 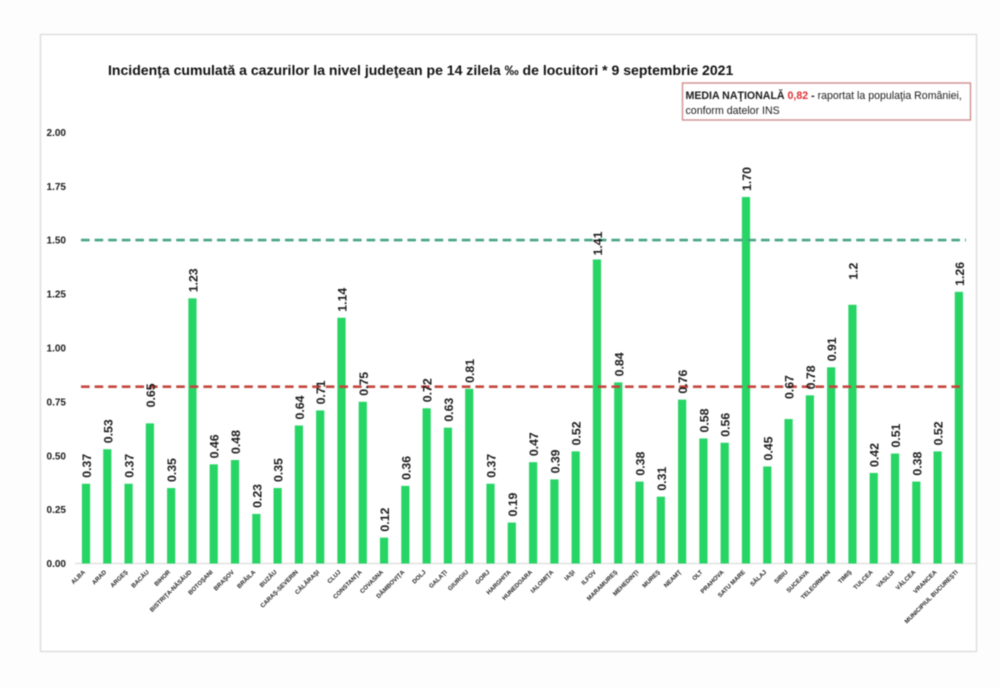 What do you see at coordinates (428, 390) in the screenshot?
I see `svg-text: 0.72` at bounding box center [428, 390].